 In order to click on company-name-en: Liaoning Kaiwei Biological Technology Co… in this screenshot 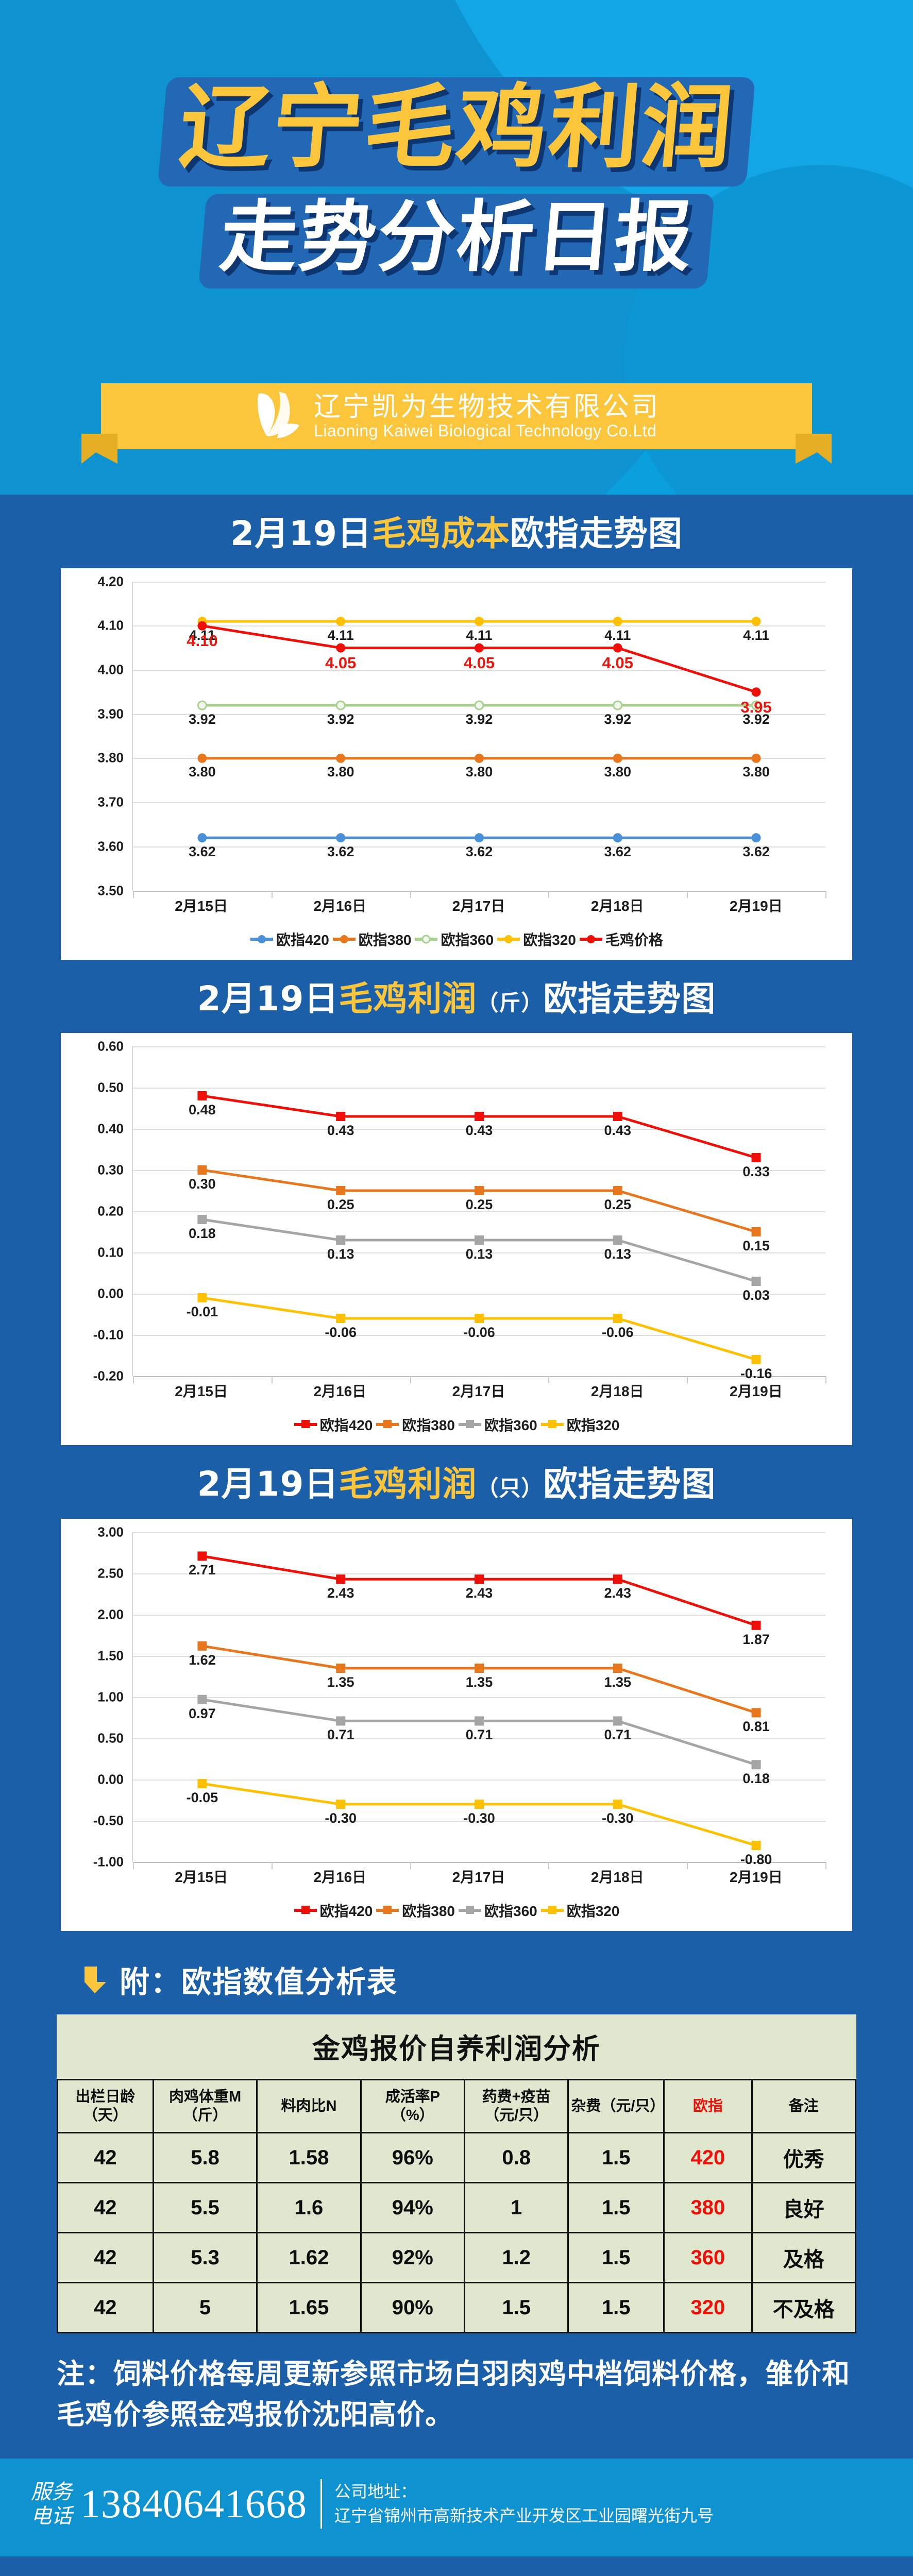, I will do `click(485, 430)`.